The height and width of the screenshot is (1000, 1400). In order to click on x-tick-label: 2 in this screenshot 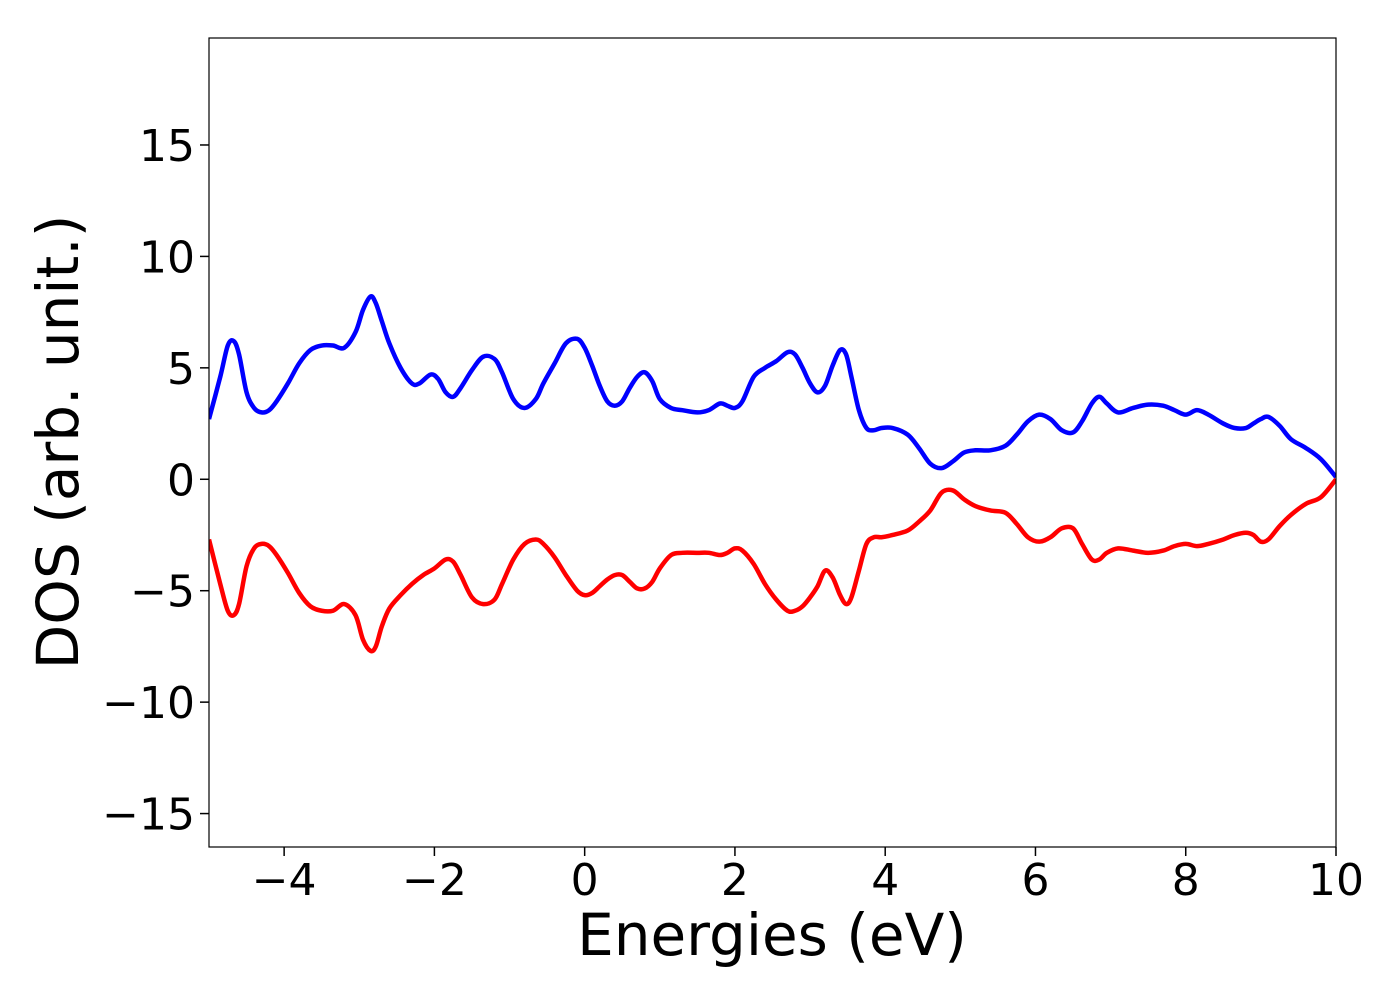, I will do `click(735, 880)`.